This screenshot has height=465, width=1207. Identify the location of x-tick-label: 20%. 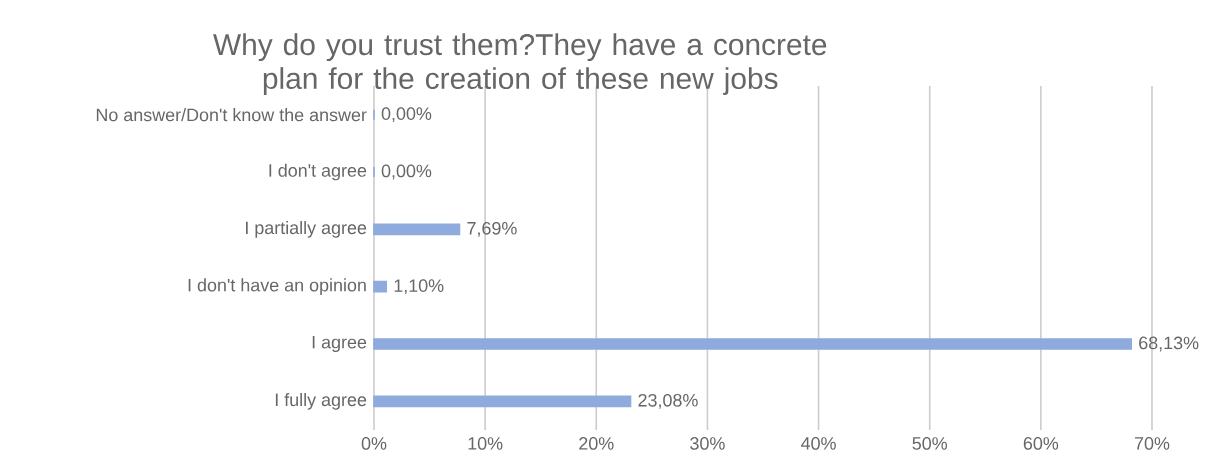
(596, 443).